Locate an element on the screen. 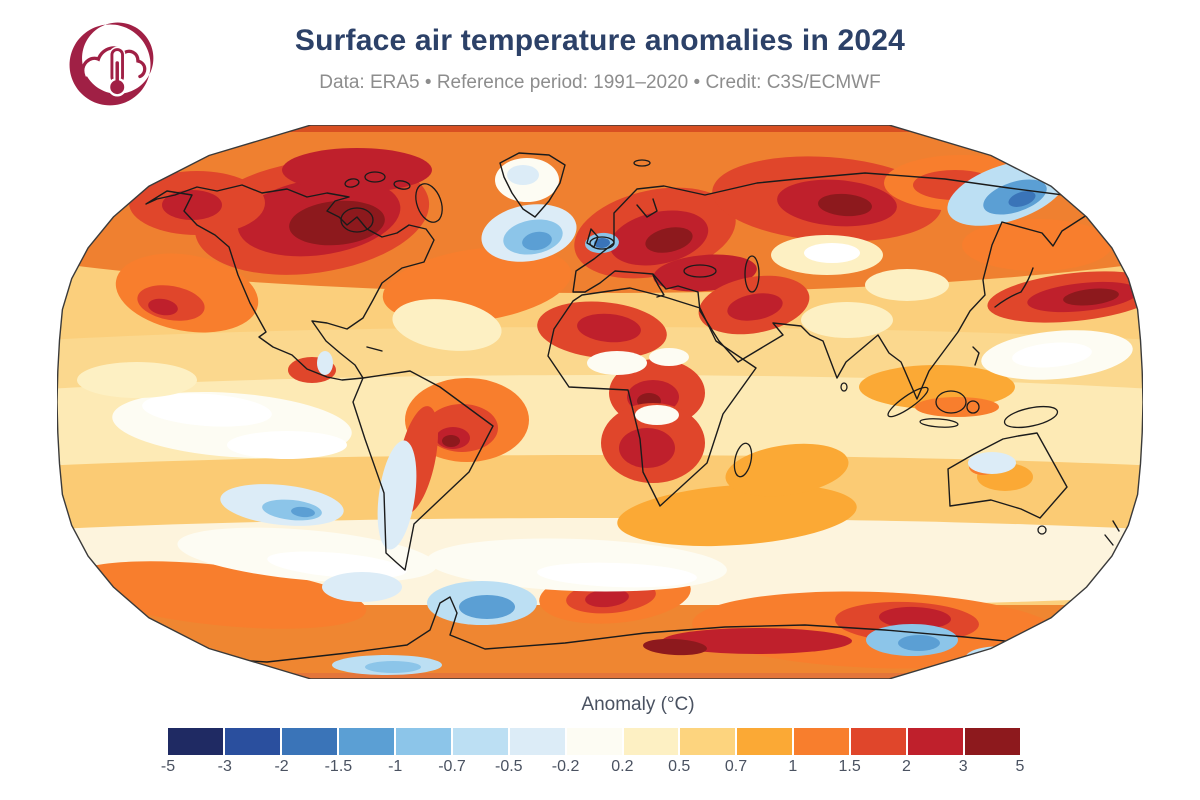 This screenshot has height=800, width=1200. colorbar is located at coordinates (594, 741).